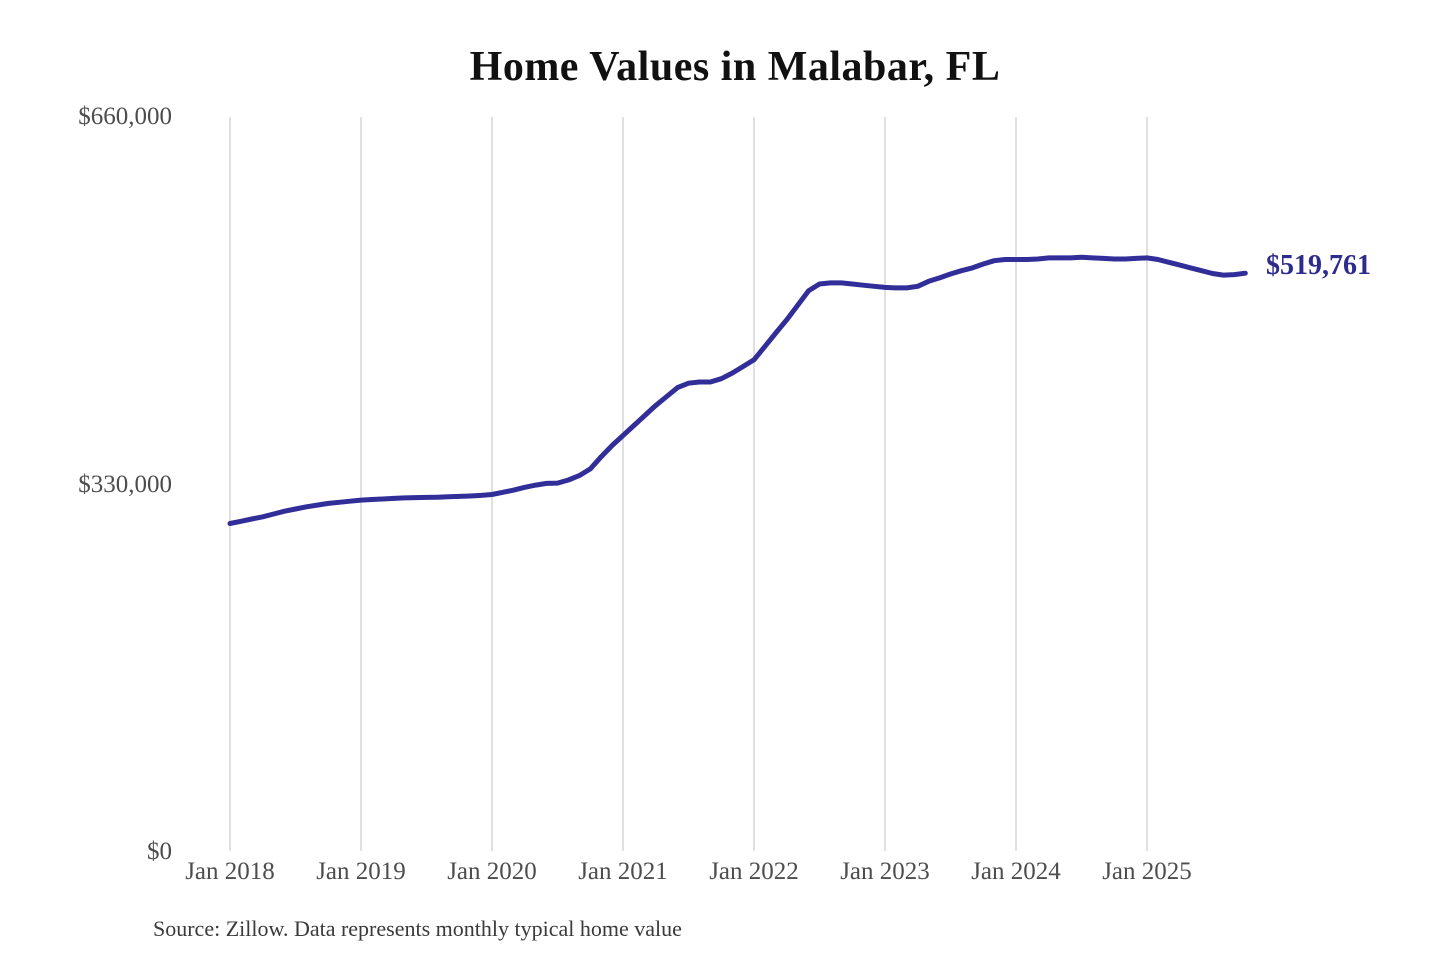  Describe the element at coordinates (623, 871) in the screenshot. I see `x-axis-tick-label: Jan 2021` at that location.